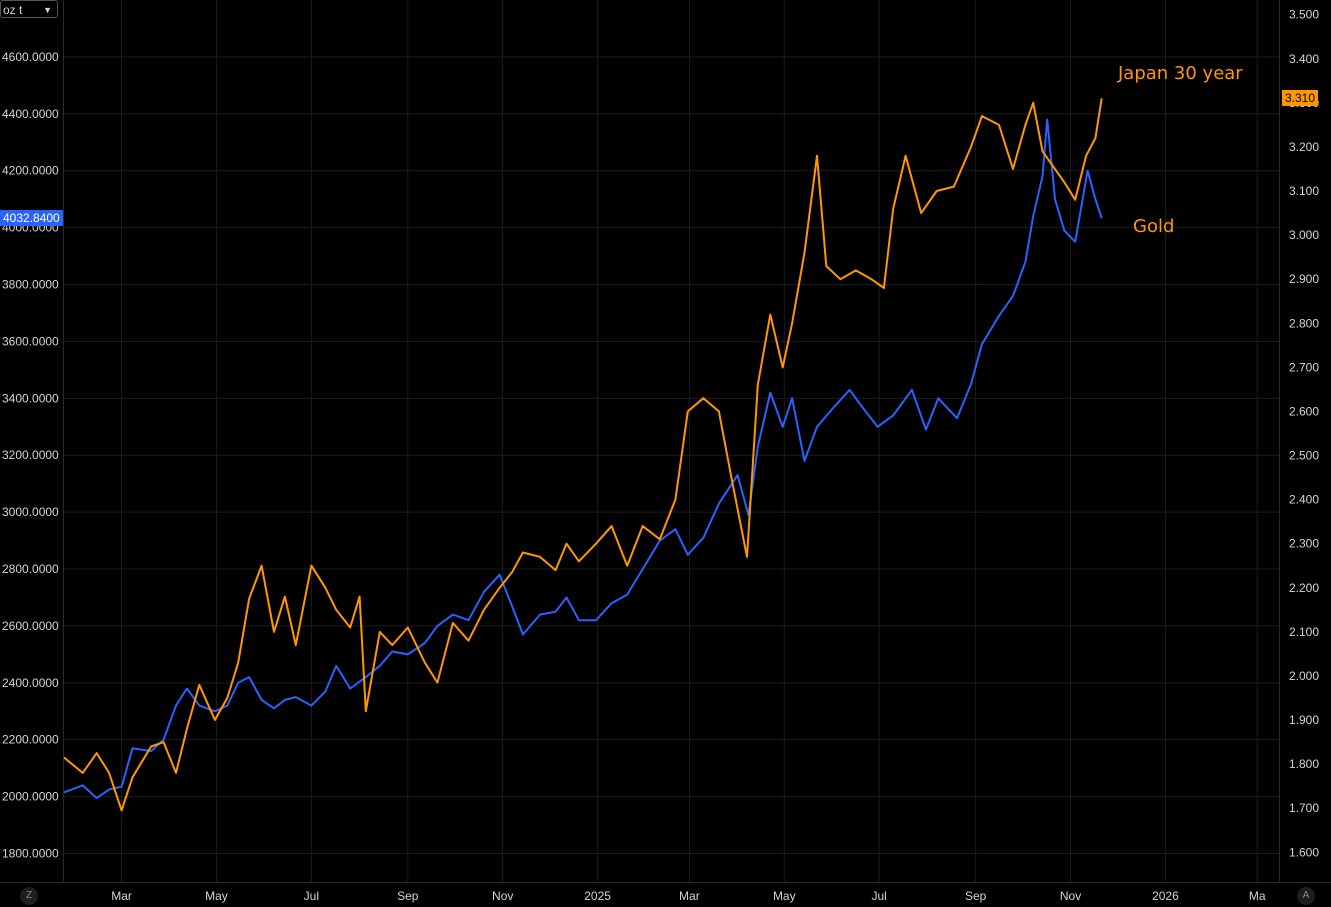 This screenshot has width=1331, height=907. Describe the element at coordinates (1304, 720) in the screenshot. I see `right-tick-label: 1.900` at that location.